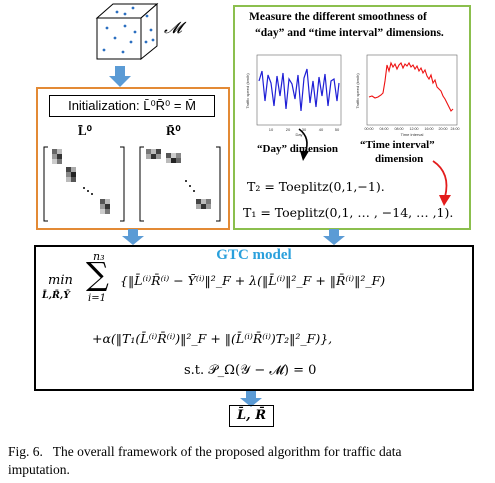  Describe the element at coordinates (304, 129) in the screenshot. I see `day-chart-tick-2: 30` at that location.